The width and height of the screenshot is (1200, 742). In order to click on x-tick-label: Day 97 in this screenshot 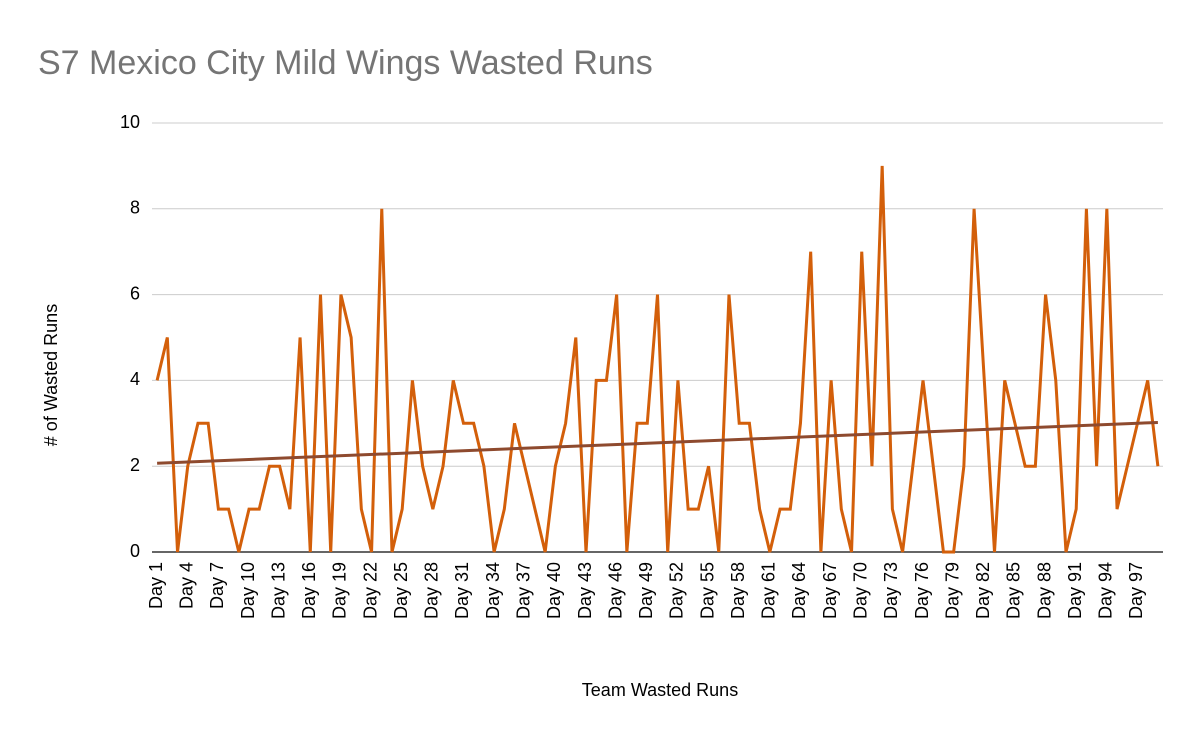, I will do `click(1136, 590)`.